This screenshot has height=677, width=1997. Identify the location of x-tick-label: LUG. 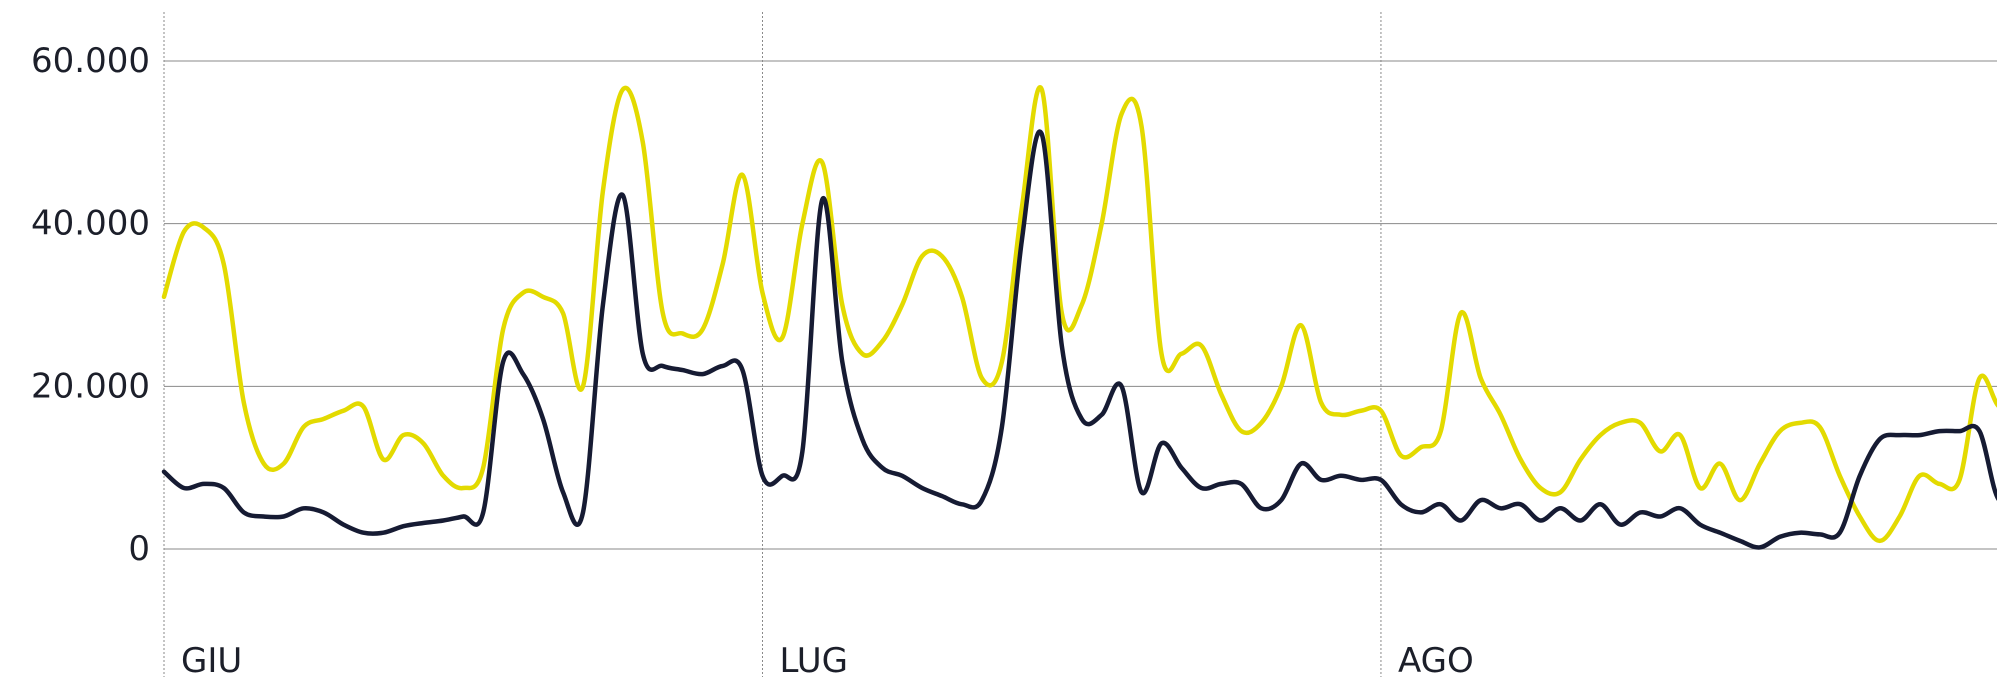
(814, 659).